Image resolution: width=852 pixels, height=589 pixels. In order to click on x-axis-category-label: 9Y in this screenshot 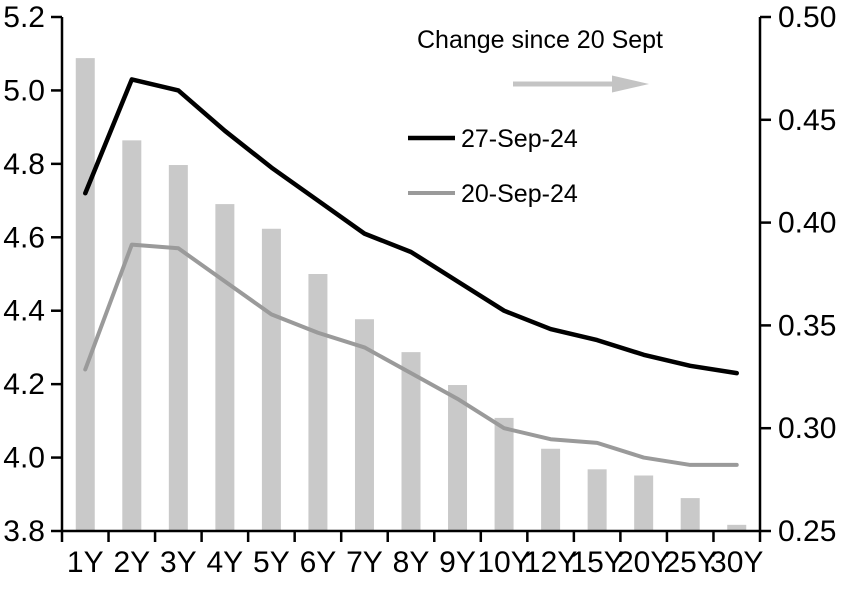, I will do `click(457, 562)`.